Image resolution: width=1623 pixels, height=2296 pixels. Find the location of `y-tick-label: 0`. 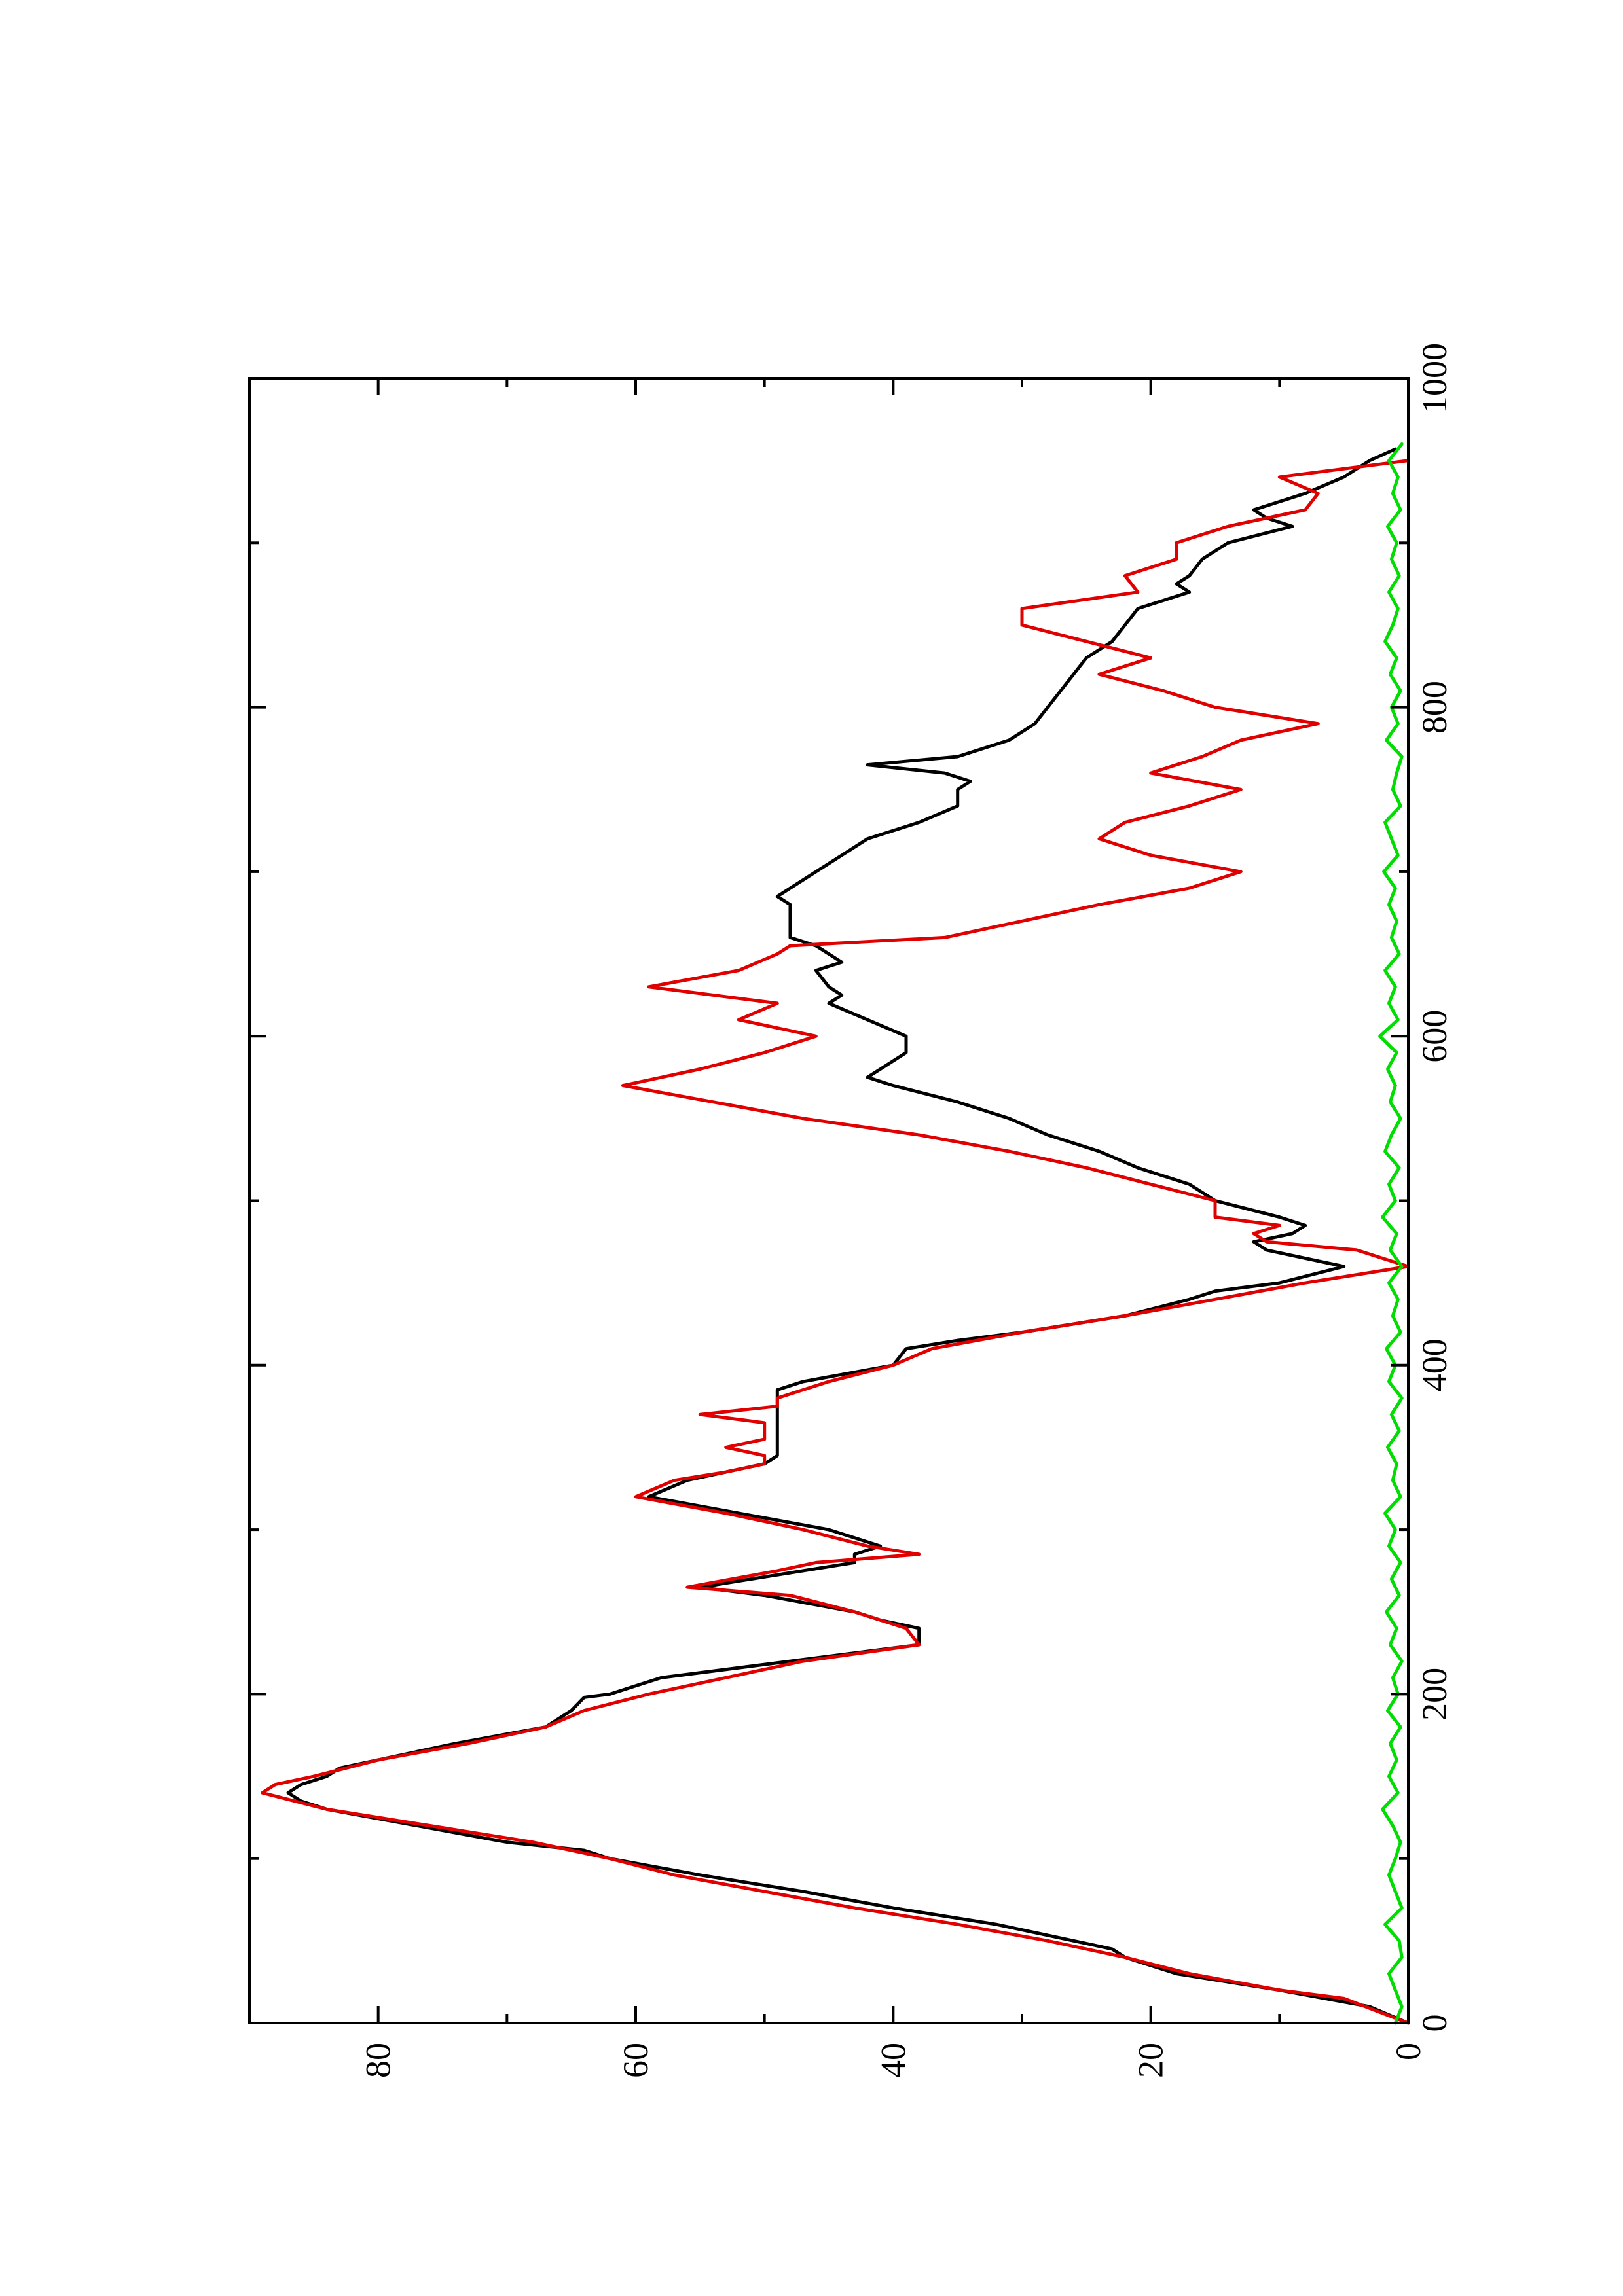

y-tick-label: 0 is located at coordinates (1408, 2051).